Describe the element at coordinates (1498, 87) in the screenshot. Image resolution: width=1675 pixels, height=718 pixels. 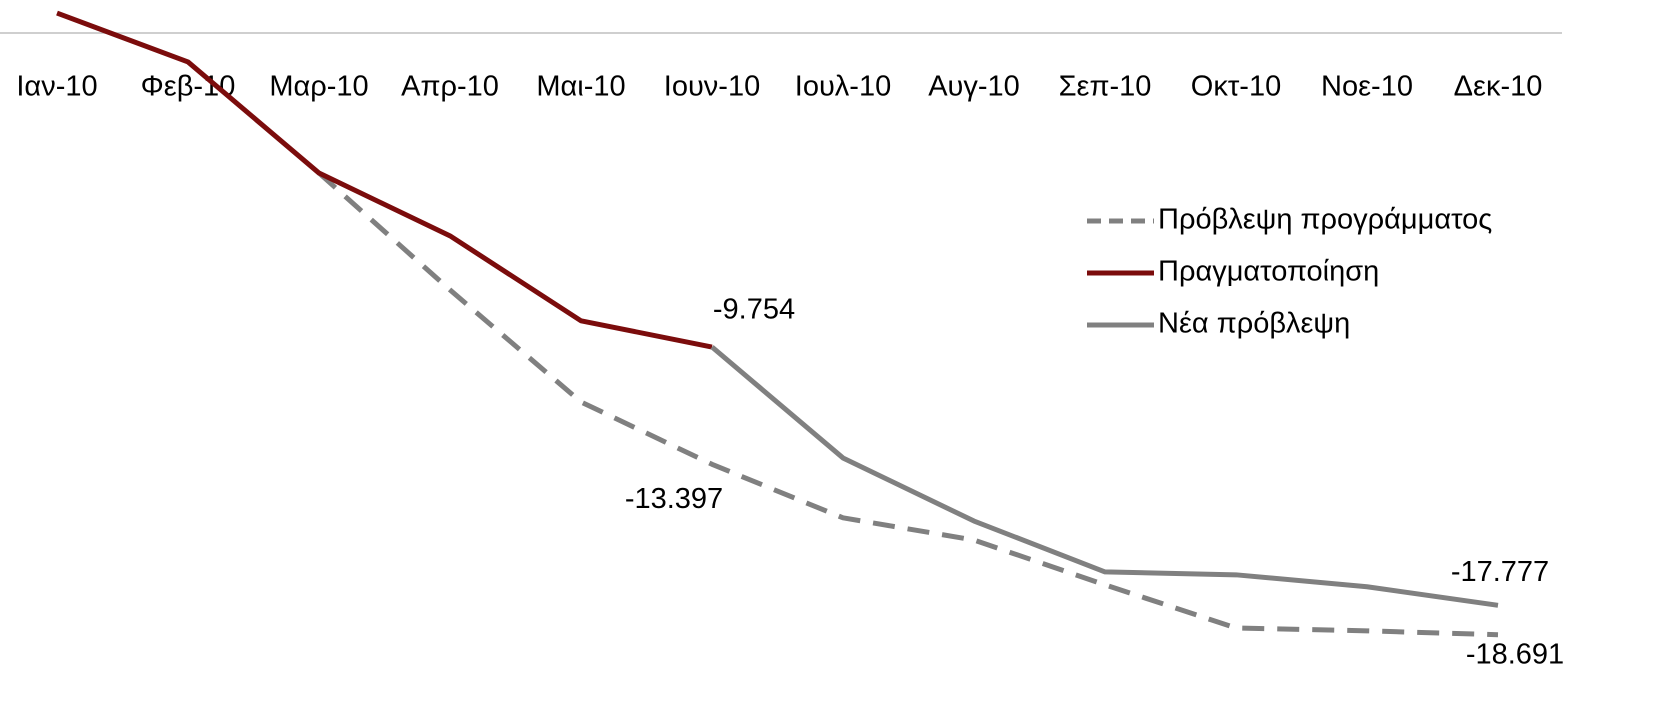
I see `x-tick-label: Δεκ-10` at that location.